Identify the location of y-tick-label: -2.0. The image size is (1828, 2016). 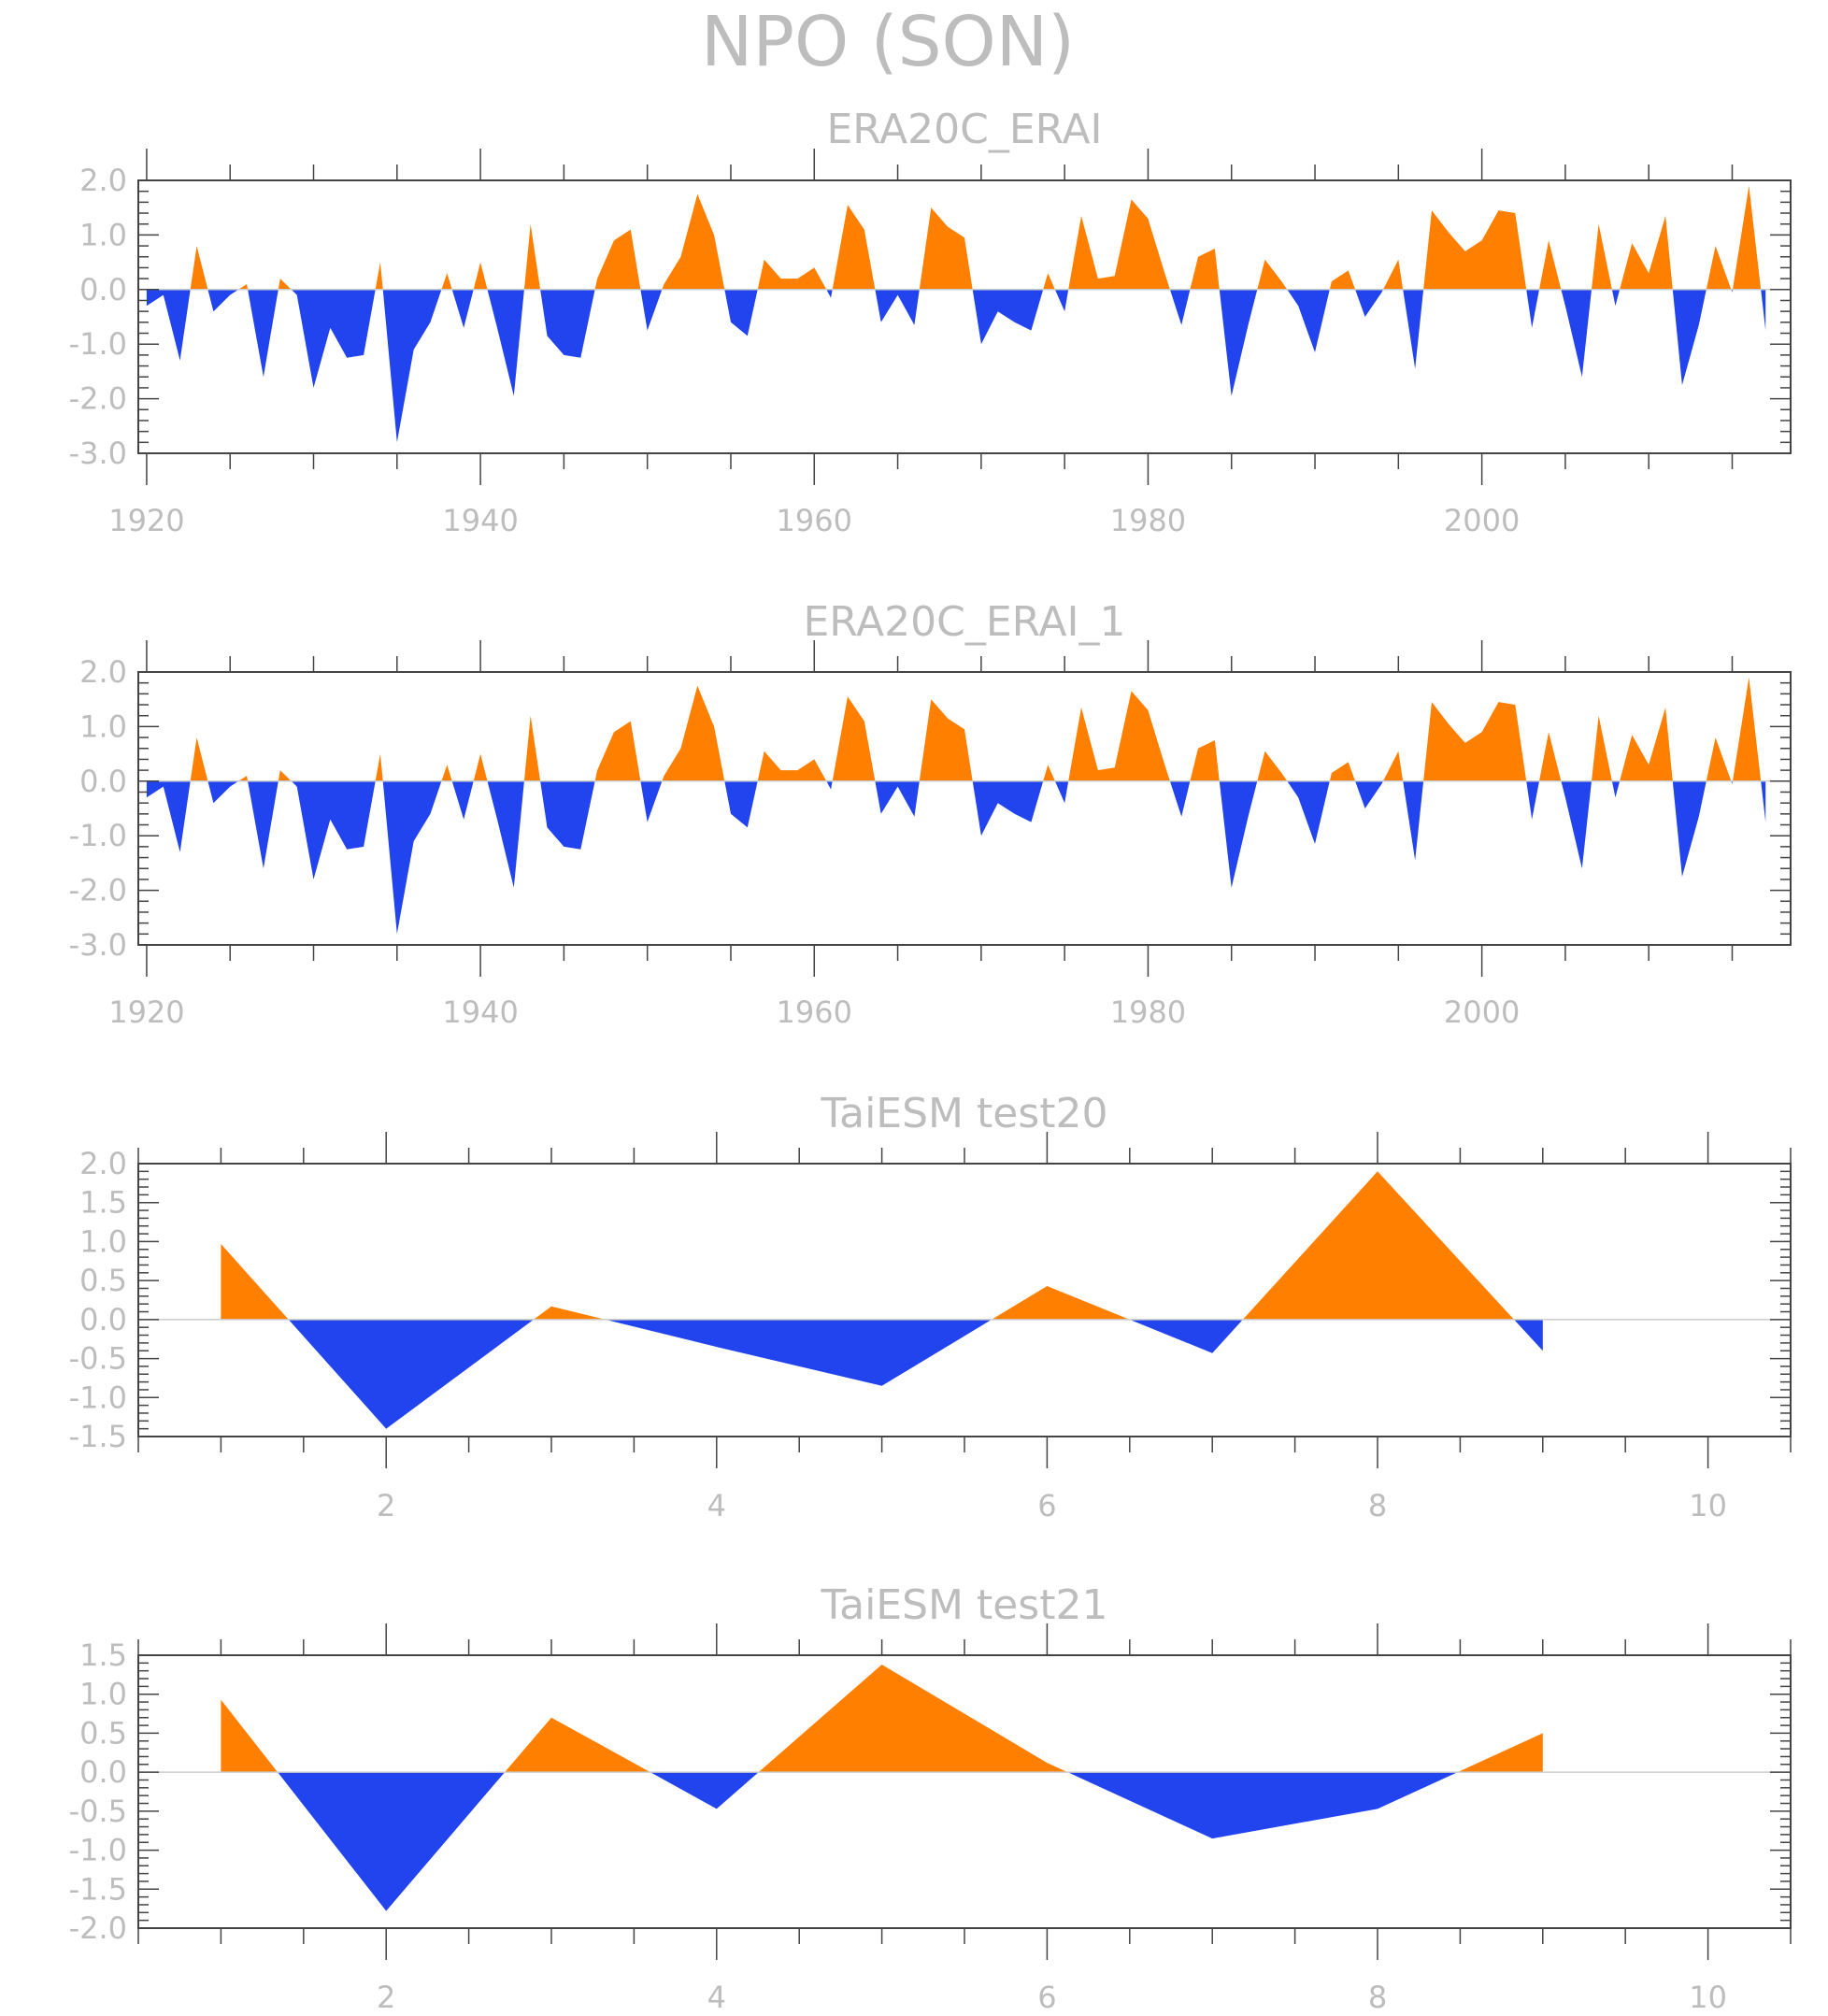
(98, 399).